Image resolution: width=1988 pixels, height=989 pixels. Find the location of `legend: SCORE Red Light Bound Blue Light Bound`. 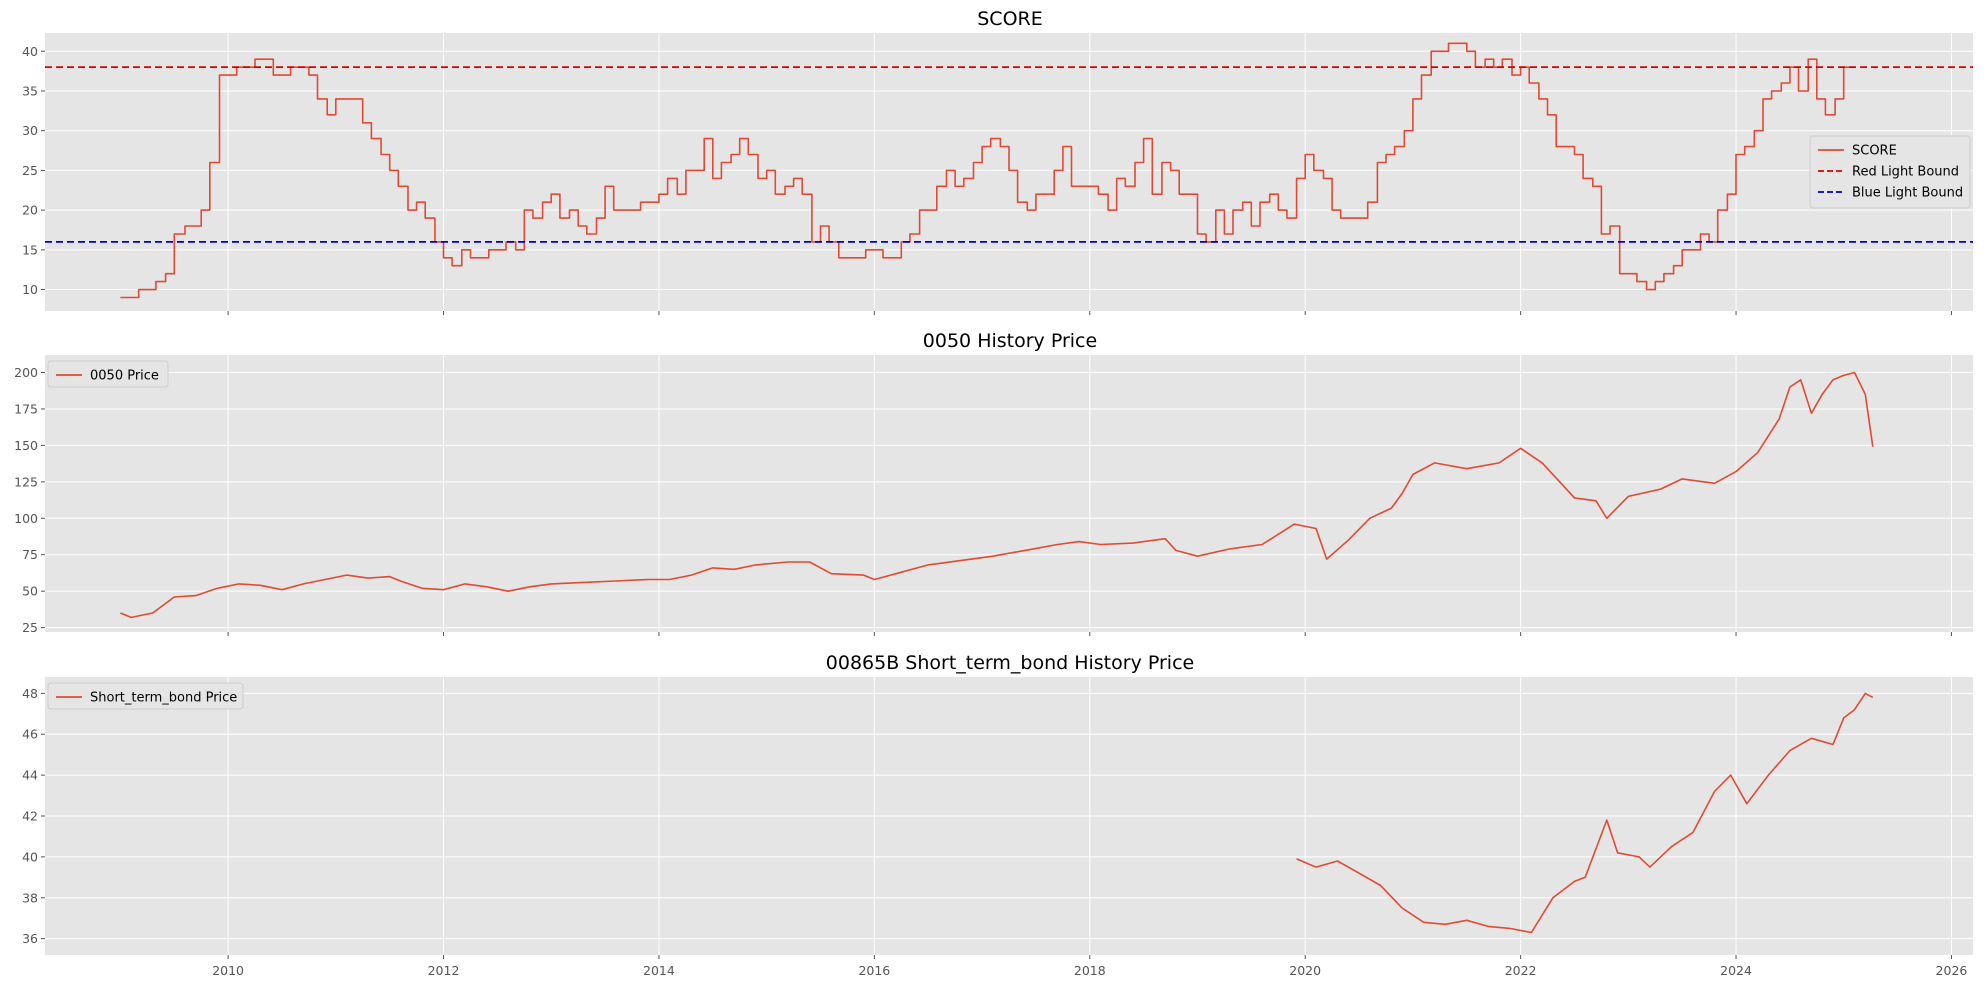

legend: SCORE Red Light Bound Blue Light Bound is located at coordinates (1890, 172).